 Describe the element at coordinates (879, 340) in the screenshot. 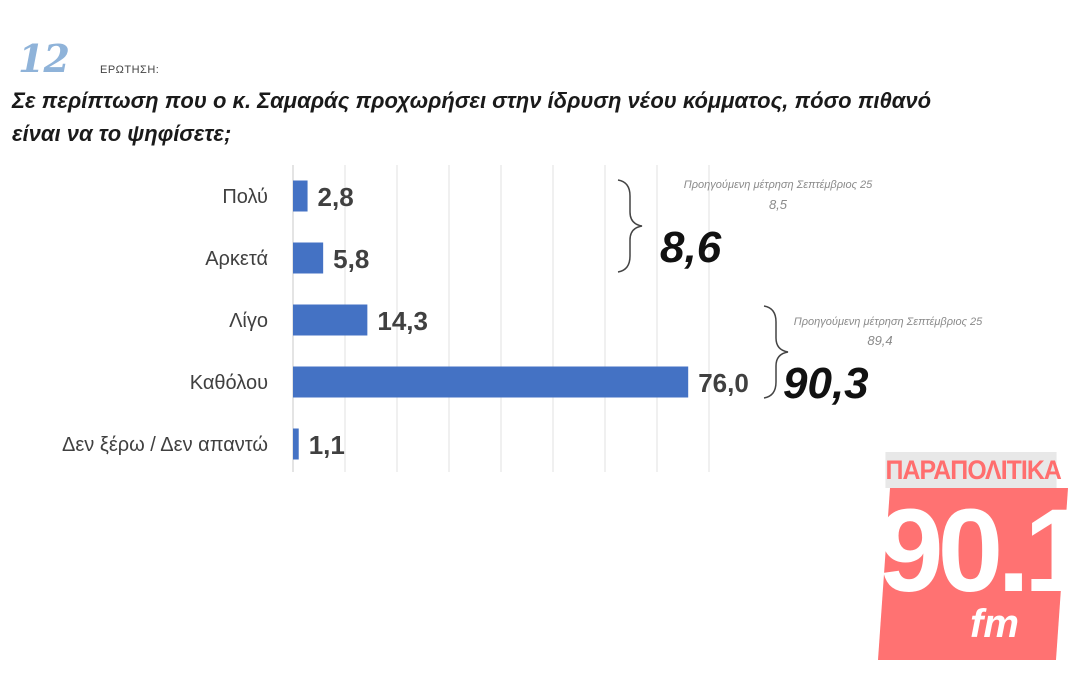

I see `previous-value-bottom: 89,4` at that location.